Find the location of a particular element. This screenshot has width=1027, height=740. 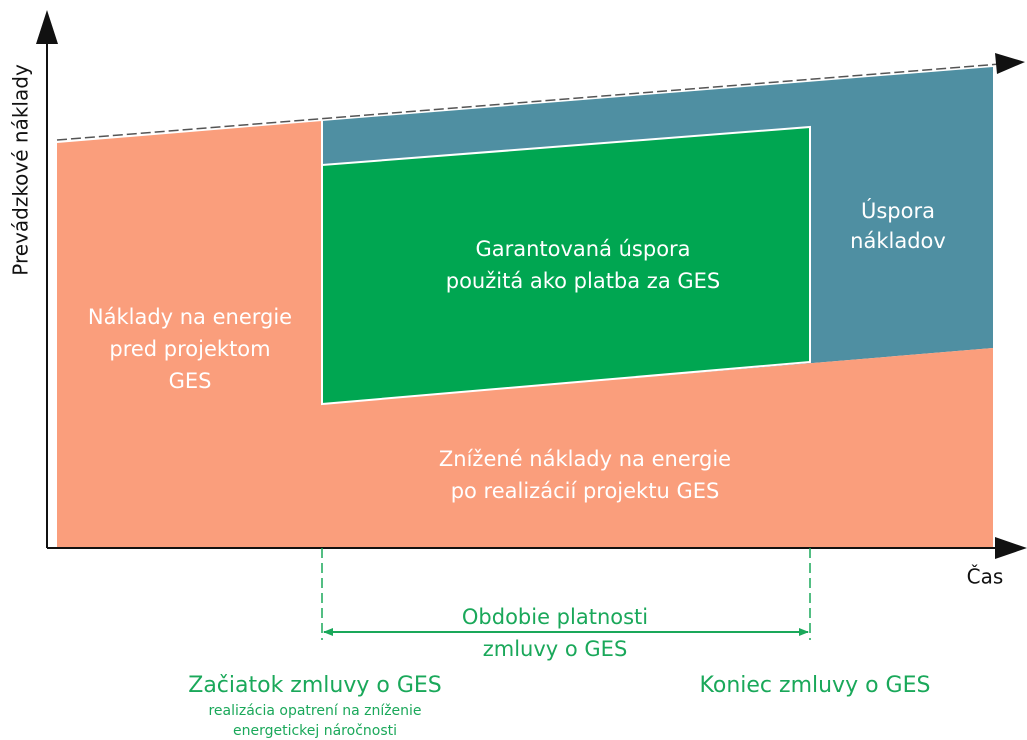

region-label: GES is located at coordinates (190, 381).